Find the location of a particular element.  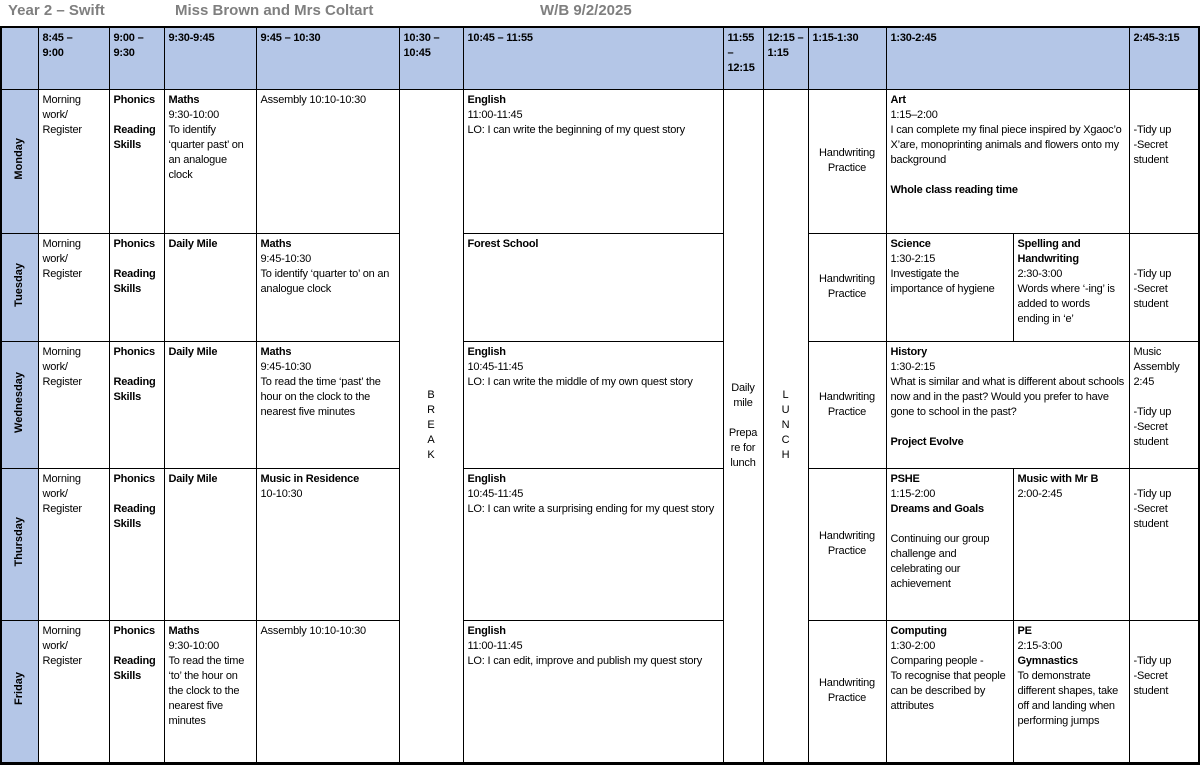

cell-wednesday-daily-mile: Daily Mile is located at coordinates (210, 404).